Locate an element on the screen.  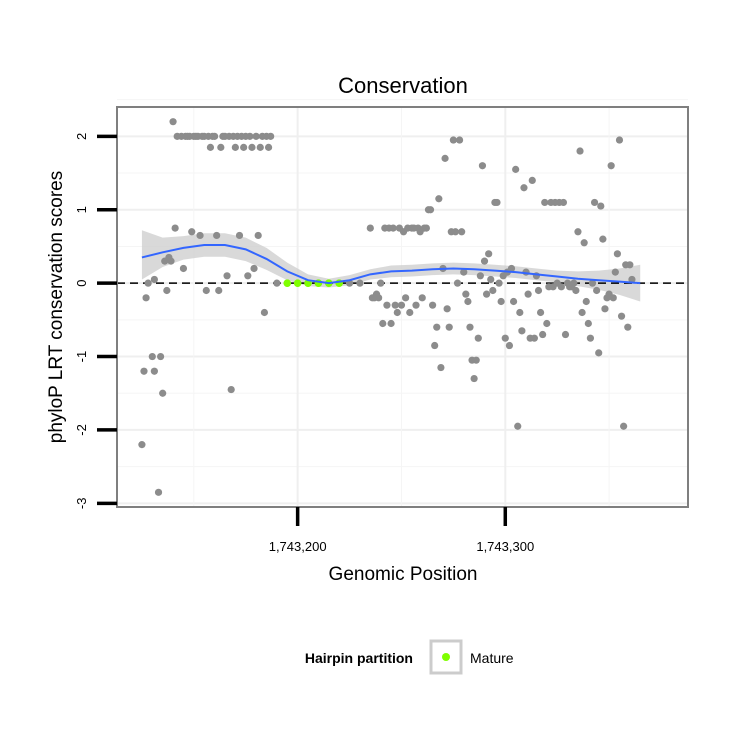
confidence-ribbon is located at coordinates (391, 266).